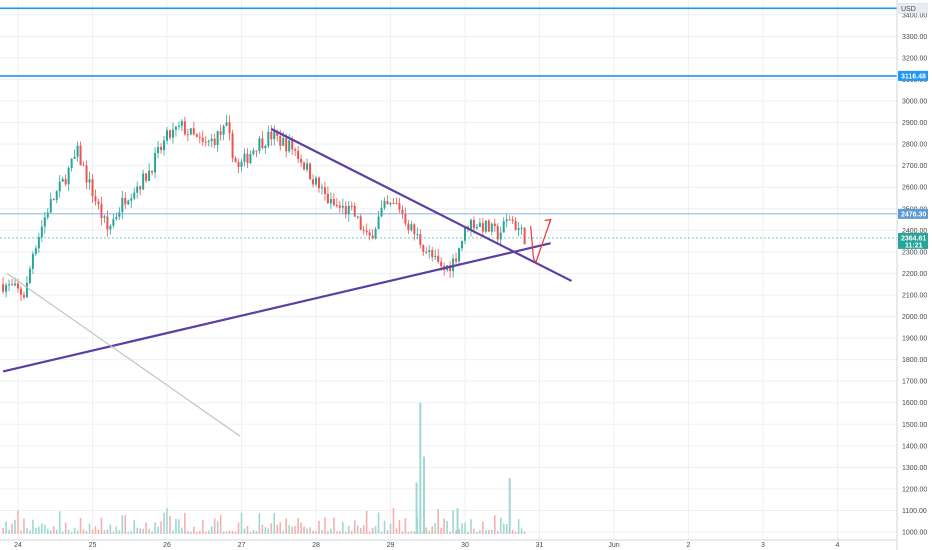 The image size is (932, 550). What do you see at coordinates (763, 545) in the screenshot?
I see `x-tick-label: 3` at bounding box center [763, 545].